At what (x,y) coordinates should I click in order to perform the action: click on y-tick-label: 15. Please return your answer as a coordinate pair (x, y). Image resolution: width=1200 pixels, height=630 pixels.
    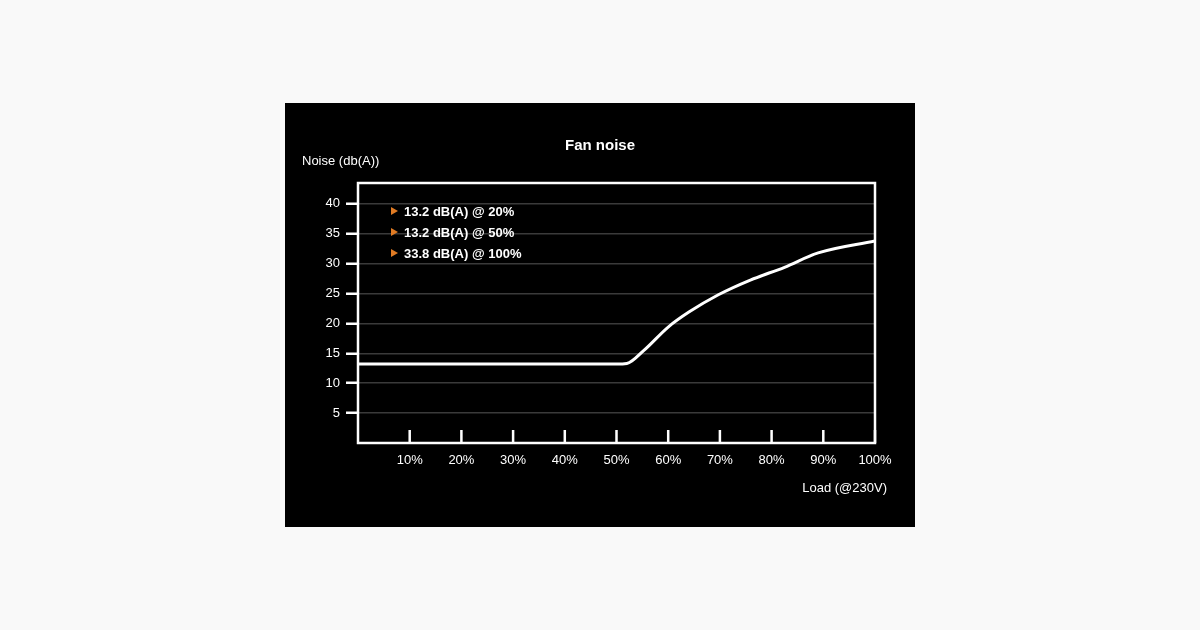
    Looking at the image, I should click on (332, 352).